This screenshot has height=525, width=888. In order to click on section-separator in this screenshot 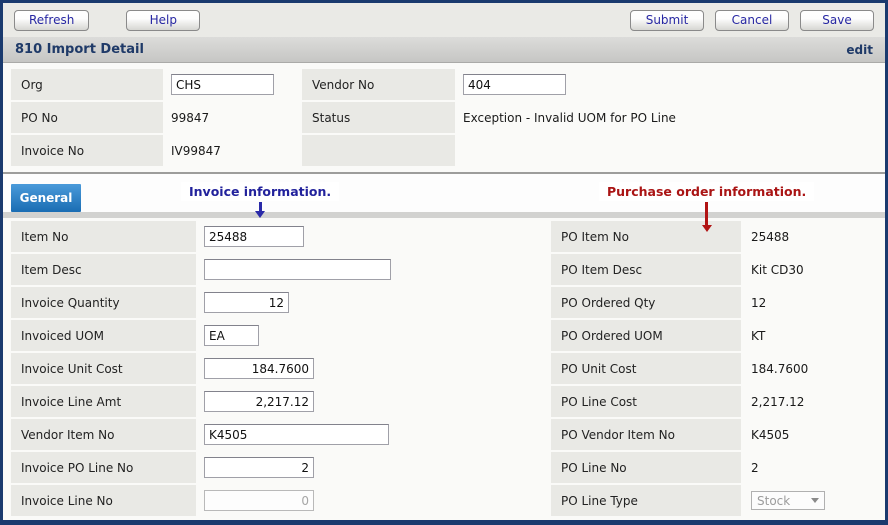, I will do `click(444, 173)`.